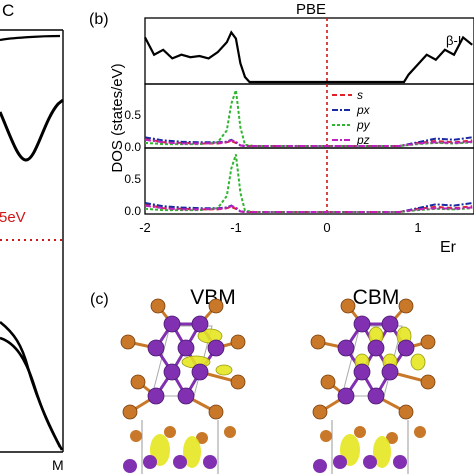 This screenshot has height=474, width=474. What do you see at coordinates (453, 40) in the screenshot?
I see `inset-label: β-I` at bounding box center [453, 40].